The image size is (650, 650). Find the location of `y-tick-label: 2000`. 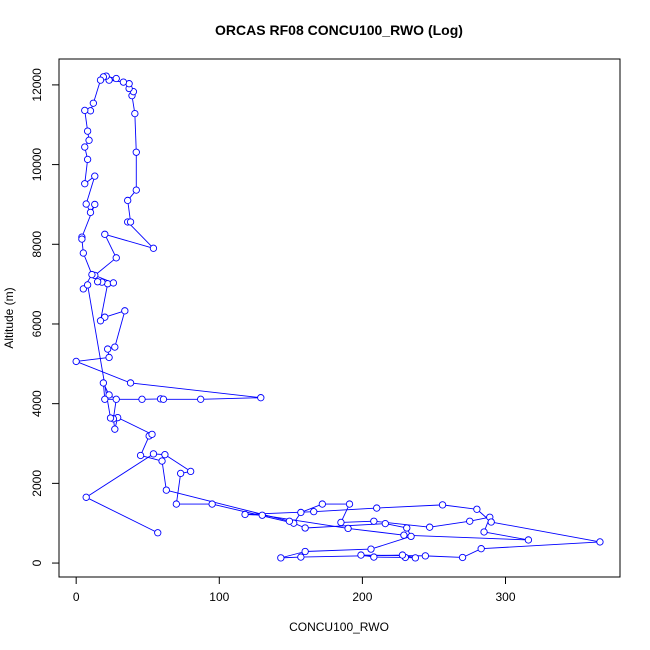

y-tick-label: 2000 is located at coordinates (37, 483).